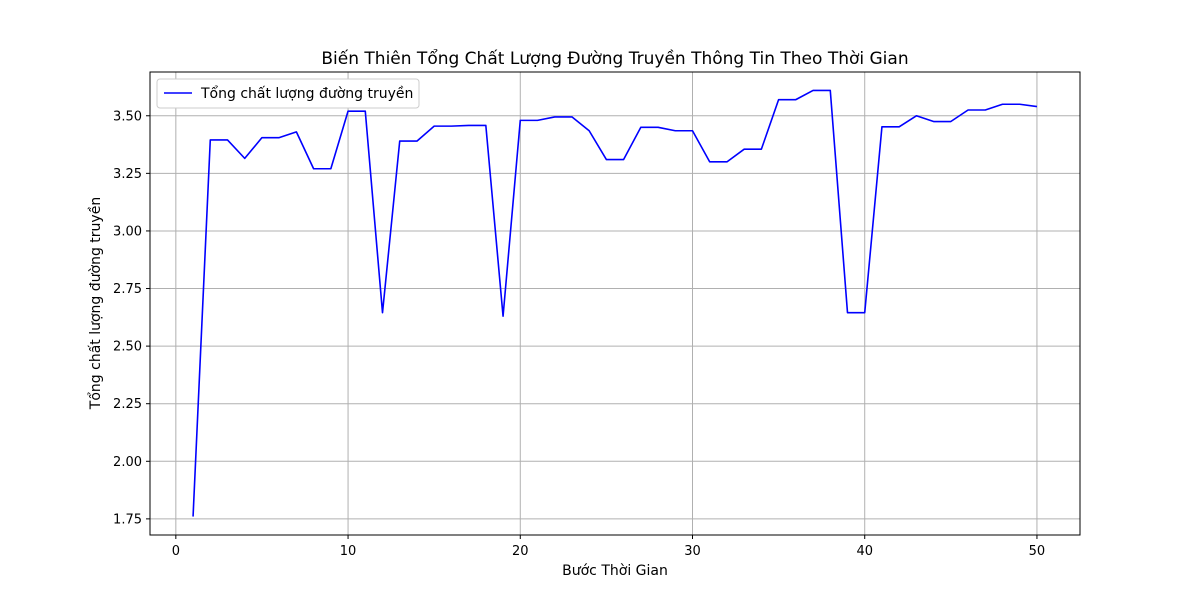  Describe the element at coordinates (615, 571) in the screenshot. I see `x-axis-label: Bước Thời Gian` at that location.